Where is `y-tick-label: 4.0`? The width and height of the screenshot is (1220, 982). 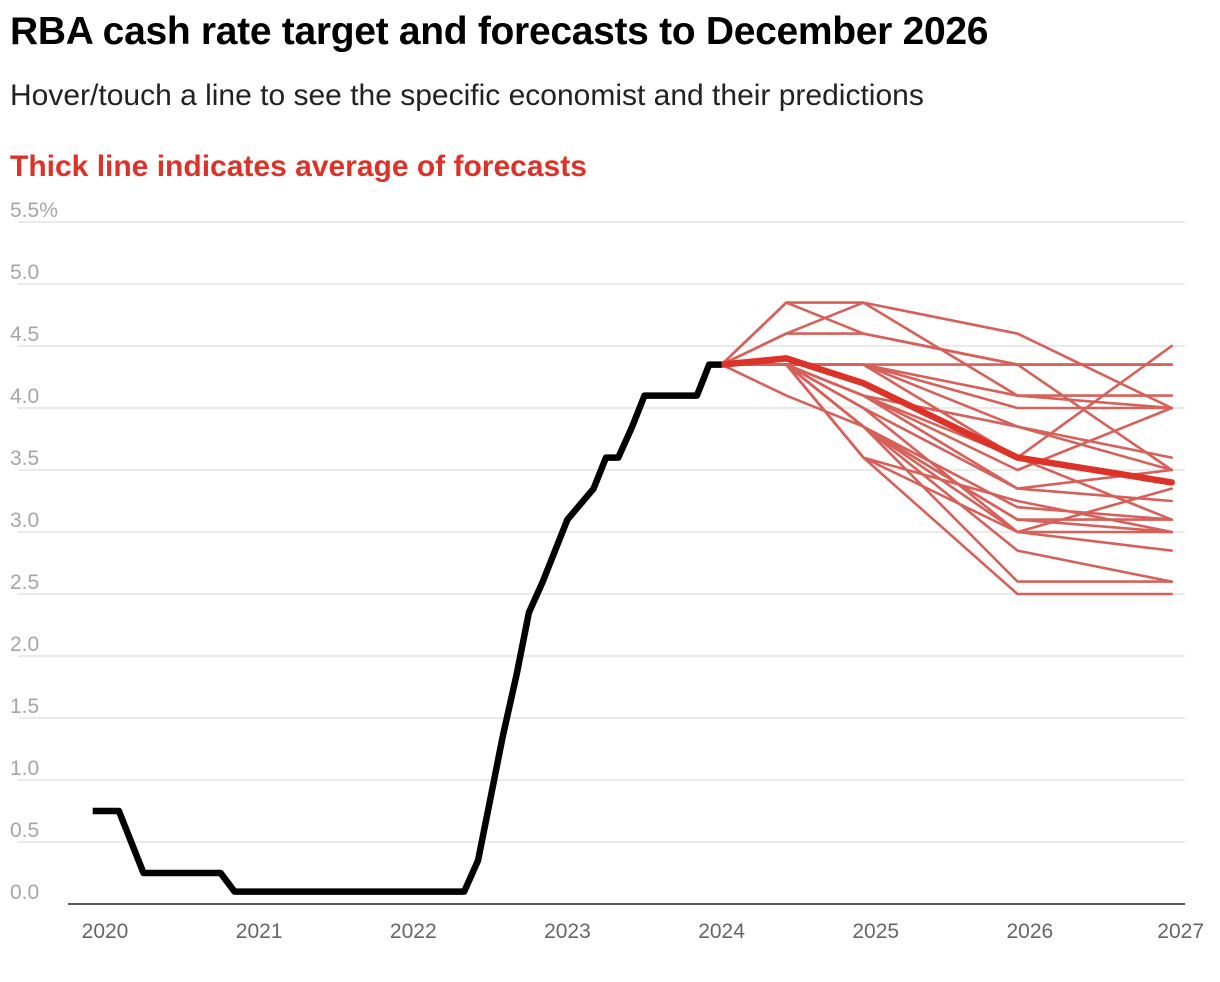 y-tick-label: 4.0 is located at coordinates (24, 396).